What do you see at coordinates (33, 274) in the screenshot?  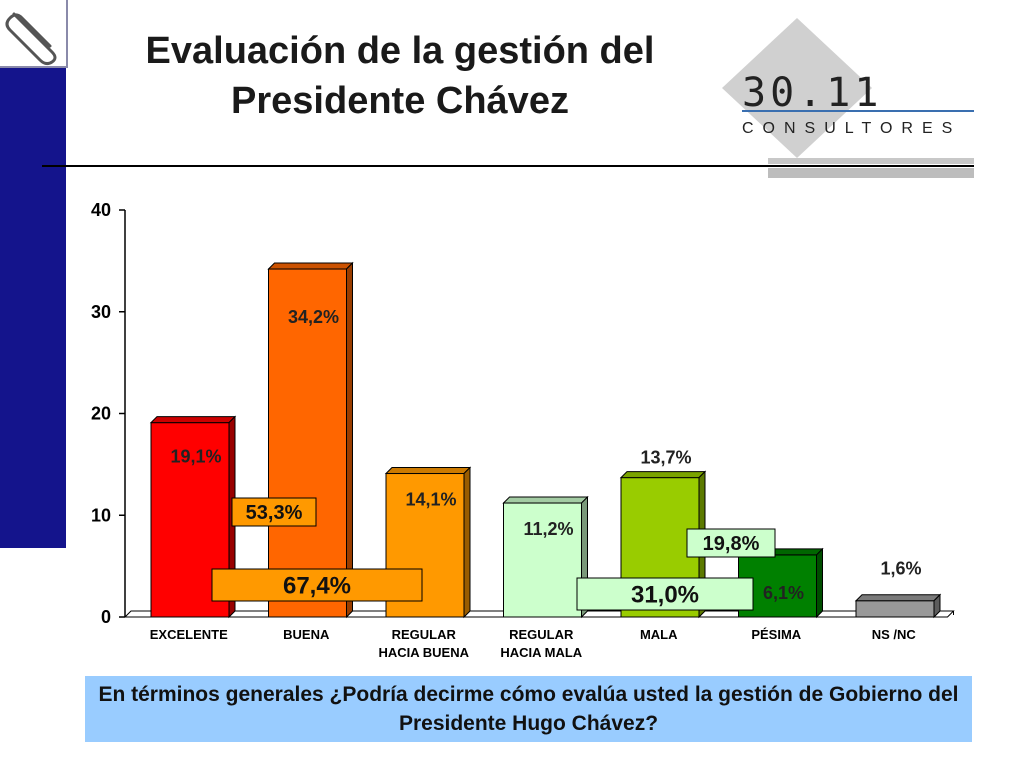 I see `left-accent-bar` at bounding box center [33, 274].